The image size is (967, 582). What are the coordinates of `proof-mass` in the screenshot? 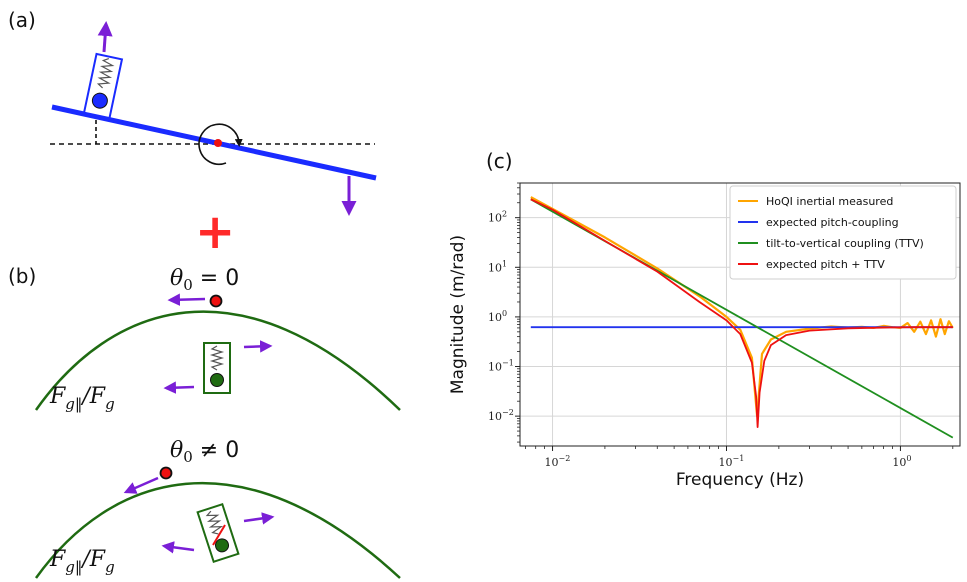 It's located at (99, 100).